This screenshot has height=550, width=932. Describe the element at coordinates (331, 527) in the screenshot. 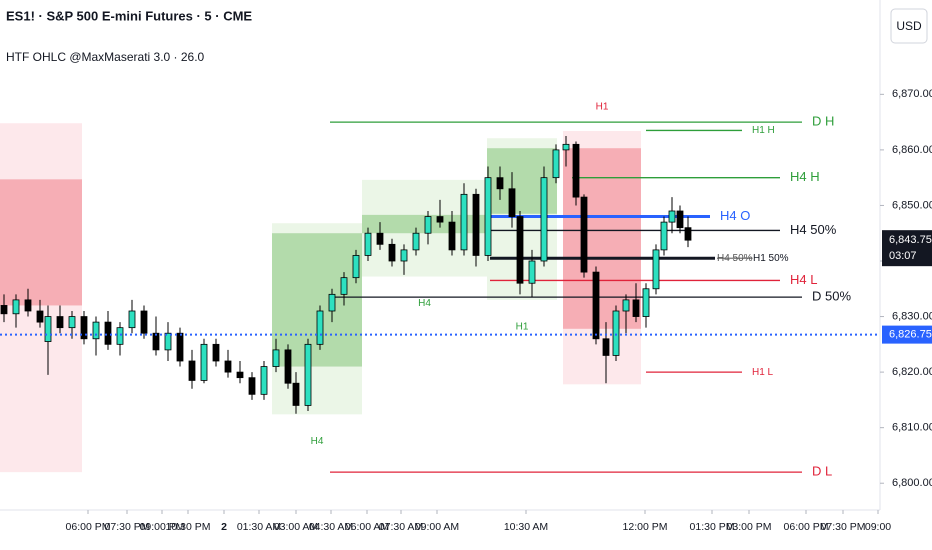

I see `x-tick-label: 04:30 AM` at that location.